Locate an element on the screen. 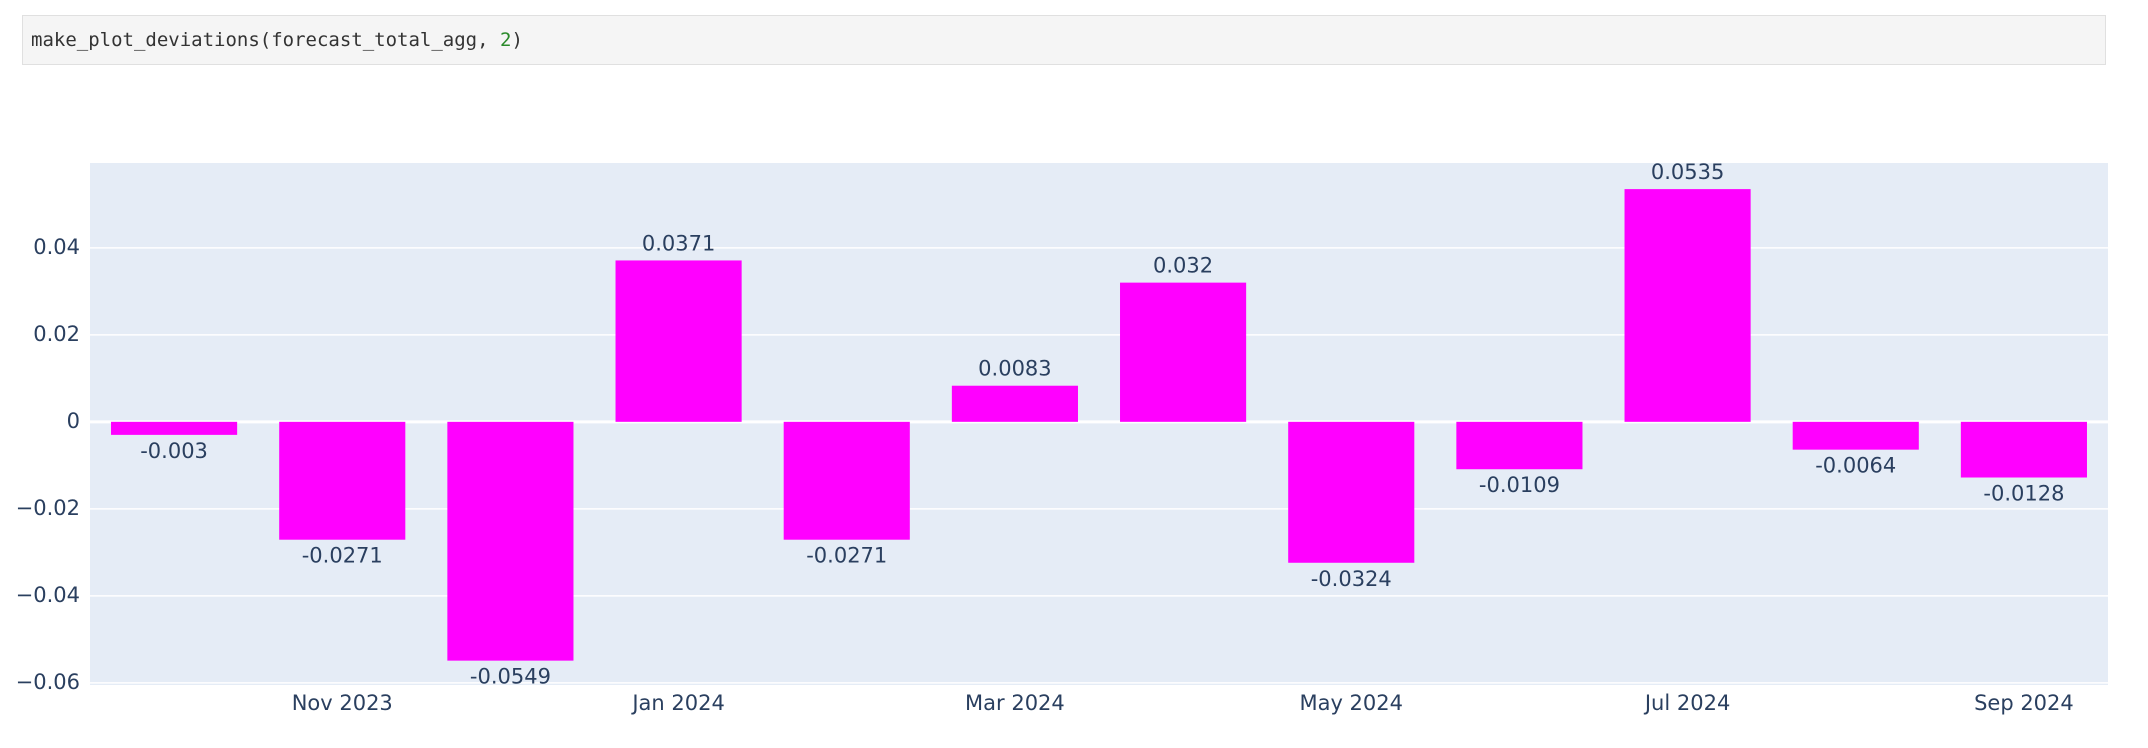 This screenshot has width=2148, height=748. data-label: 0.0083 is located at coordinates (1014, 369).